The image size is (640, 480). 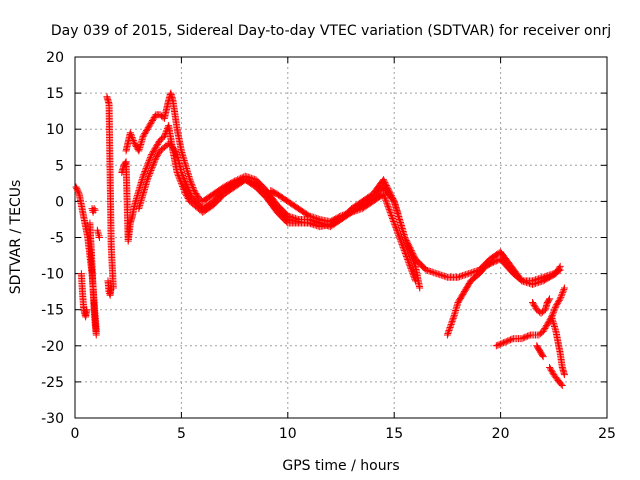 I want to click on y-tick-label: -15, so click(x=52, y=311).